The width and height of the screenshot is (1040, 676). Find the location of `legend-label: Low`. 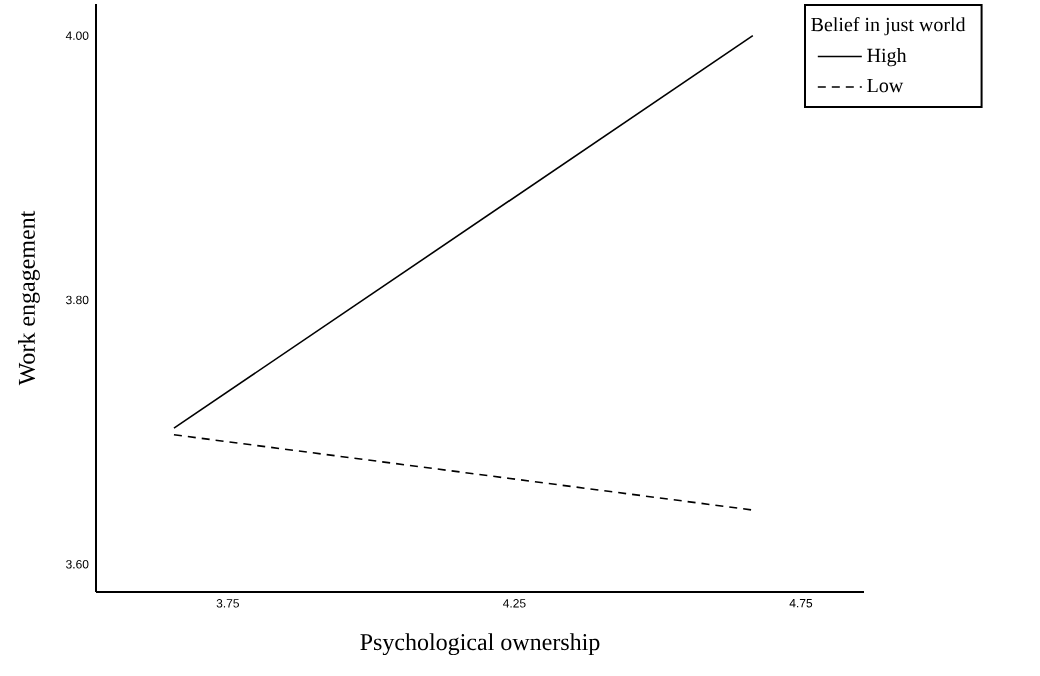

legend-label: Low is located at coordinates (885, 85).